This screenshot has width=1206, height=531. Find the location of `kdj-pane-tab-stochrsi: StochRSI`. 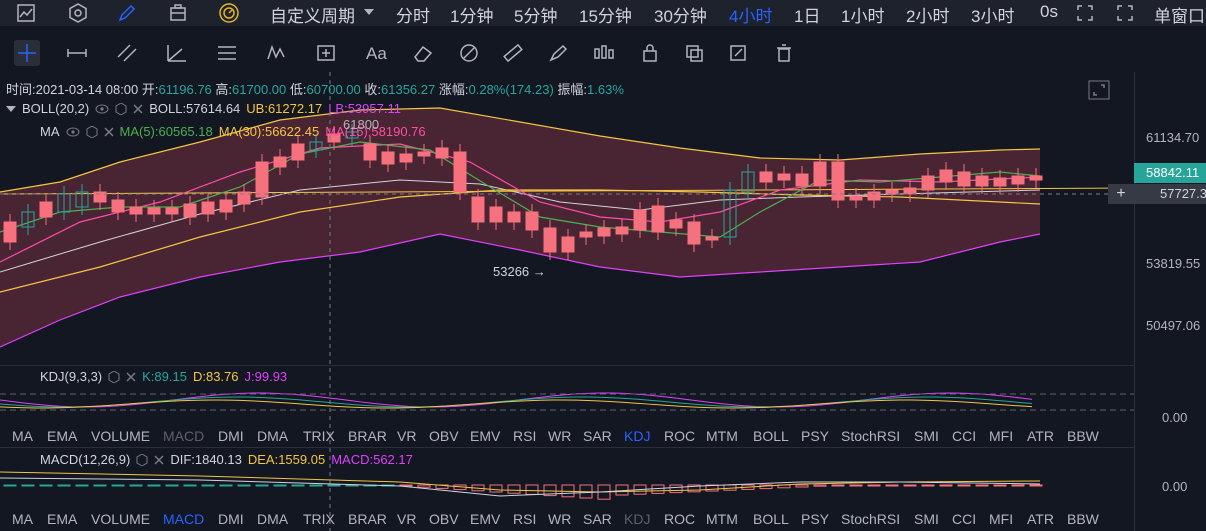

kdj-pane-tab-stochrsi: StochRSI is located at coordinates (871, 436).